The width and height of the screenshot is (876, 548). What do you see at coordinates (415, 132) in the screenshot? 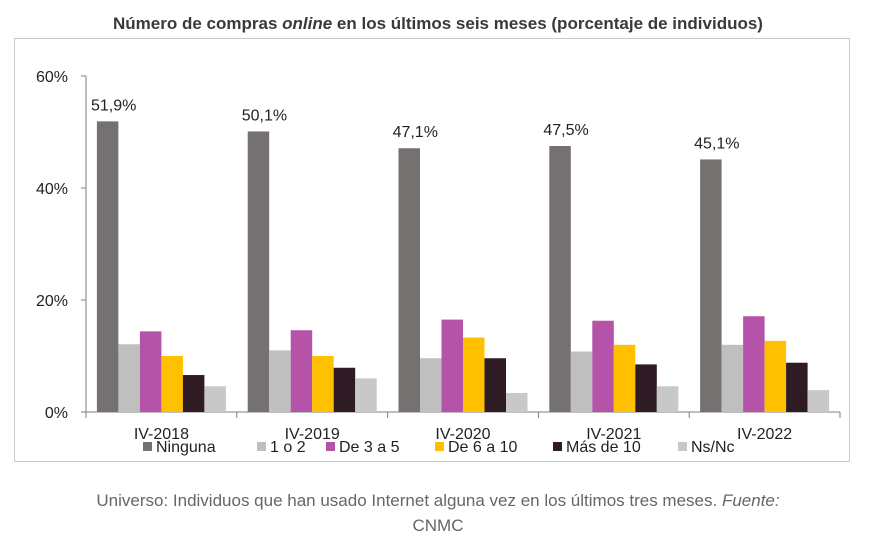
I see `data-label: 47,1%` at bounding box center [415, 132].